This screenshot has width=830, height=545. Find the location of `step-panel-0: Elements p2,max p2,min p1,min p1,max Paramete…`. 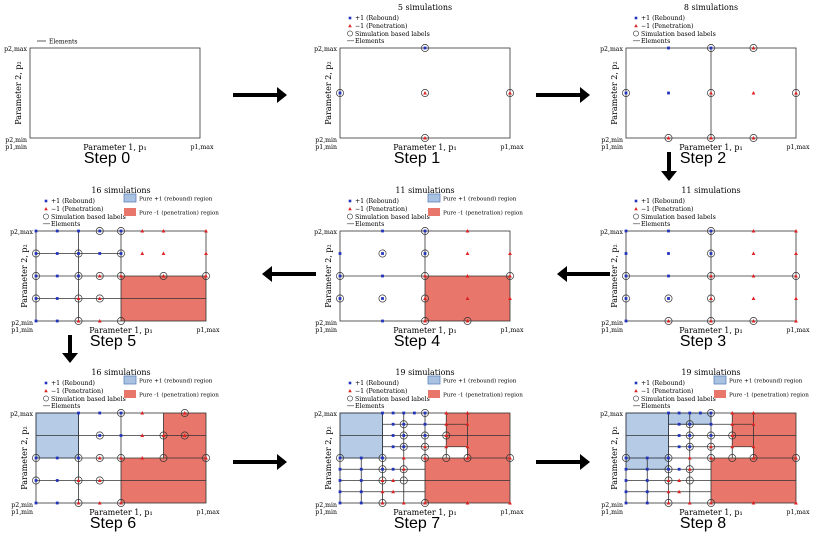

step-panel-0: Elements p2,max p2,min p1,min p1,max Paramete… is located at coordinates (107, 85).